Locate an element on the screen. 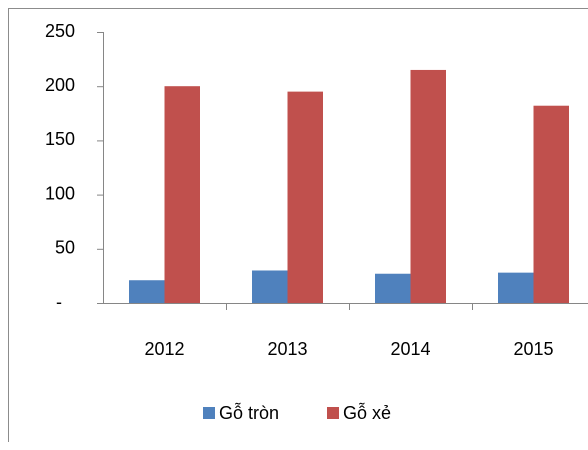 Image resolution: width=588 pixels, height=450 pixels. x-tick-label: 2013 is located at coordinates (287, 349).